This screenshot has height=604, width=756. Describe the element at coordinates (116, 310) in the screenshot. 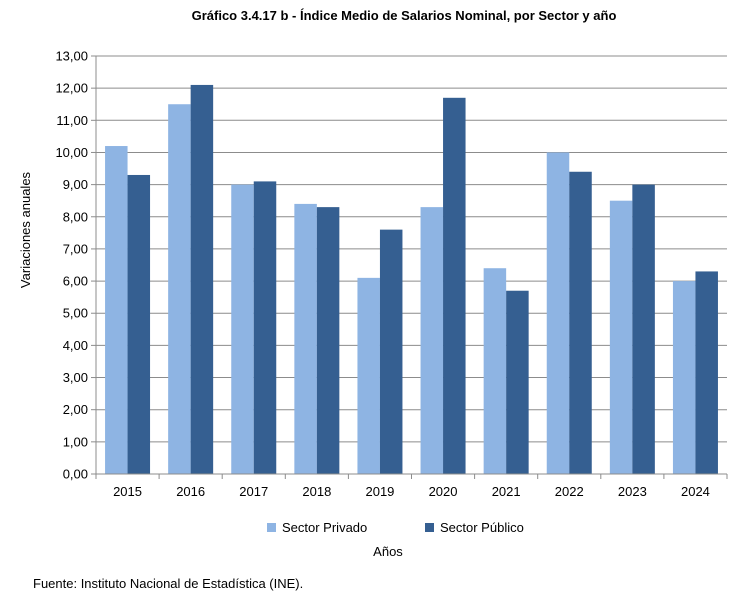

I see `bar-sector-privado-2015: Sector Privado 2015: 10.2` at that location.